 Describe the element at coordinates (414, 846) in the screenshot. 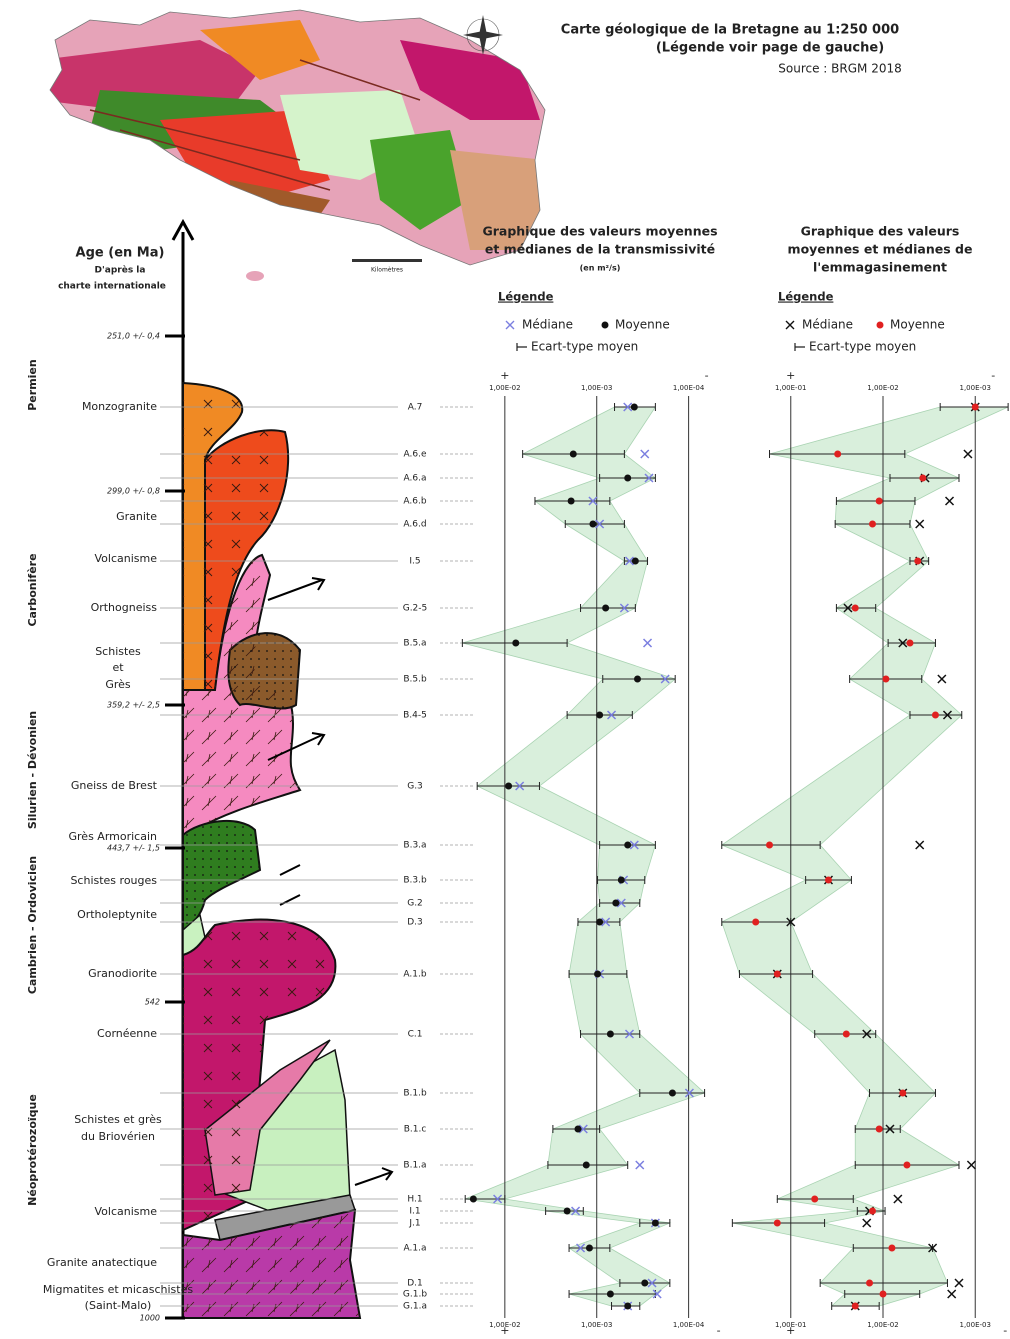

I see `unit-code: B.3.a` at that location.